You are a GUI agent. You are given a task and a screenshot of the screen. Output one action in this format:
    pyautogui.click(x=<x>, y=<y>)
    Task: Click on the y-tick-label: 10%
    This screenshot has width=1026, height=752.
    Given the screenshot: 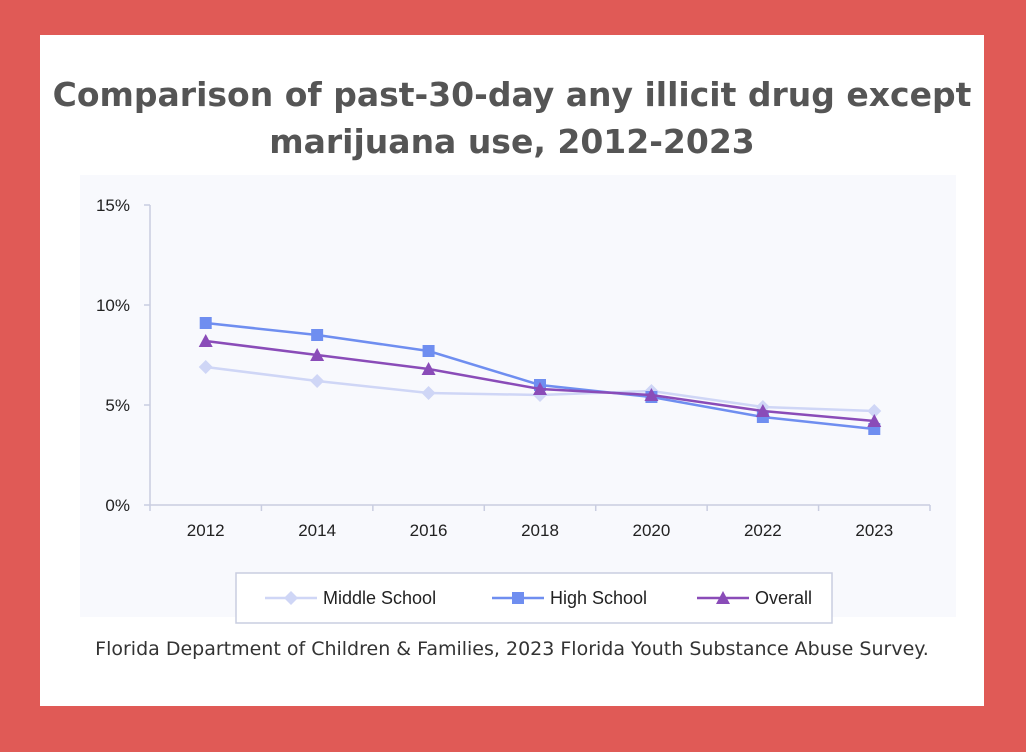 What is the action you would take?
    pyautogui.click(x=113, y=305)
    